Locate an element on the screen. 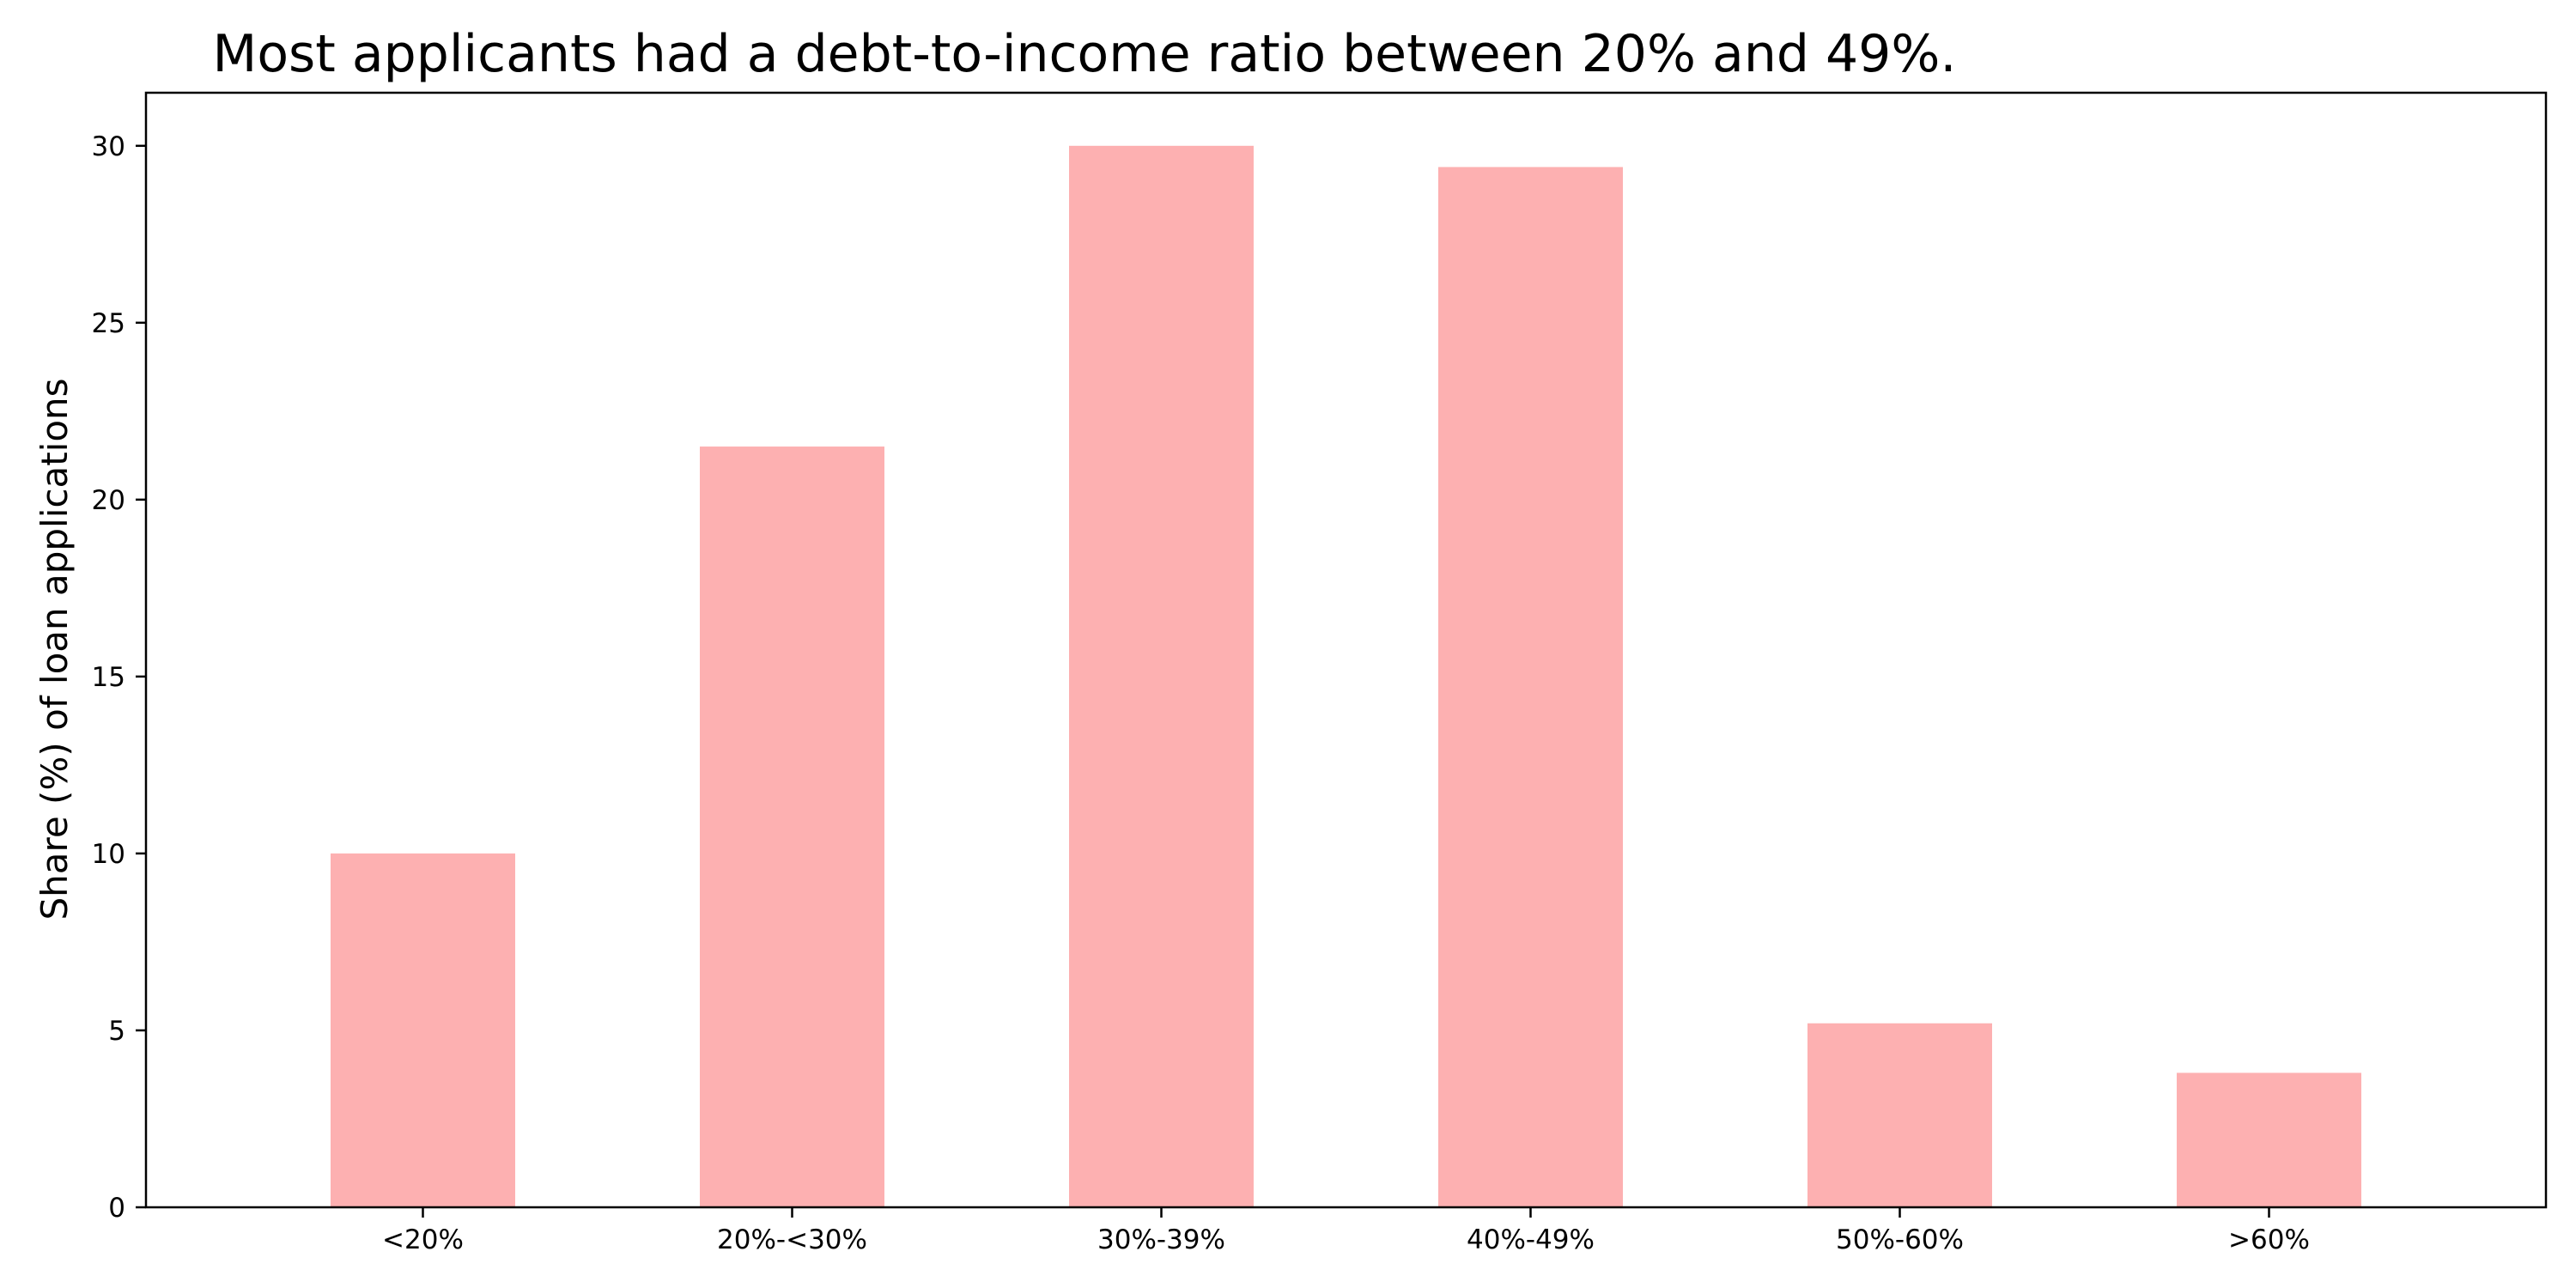  x-tick-label: <20% is located at coordinates (423, 1239).